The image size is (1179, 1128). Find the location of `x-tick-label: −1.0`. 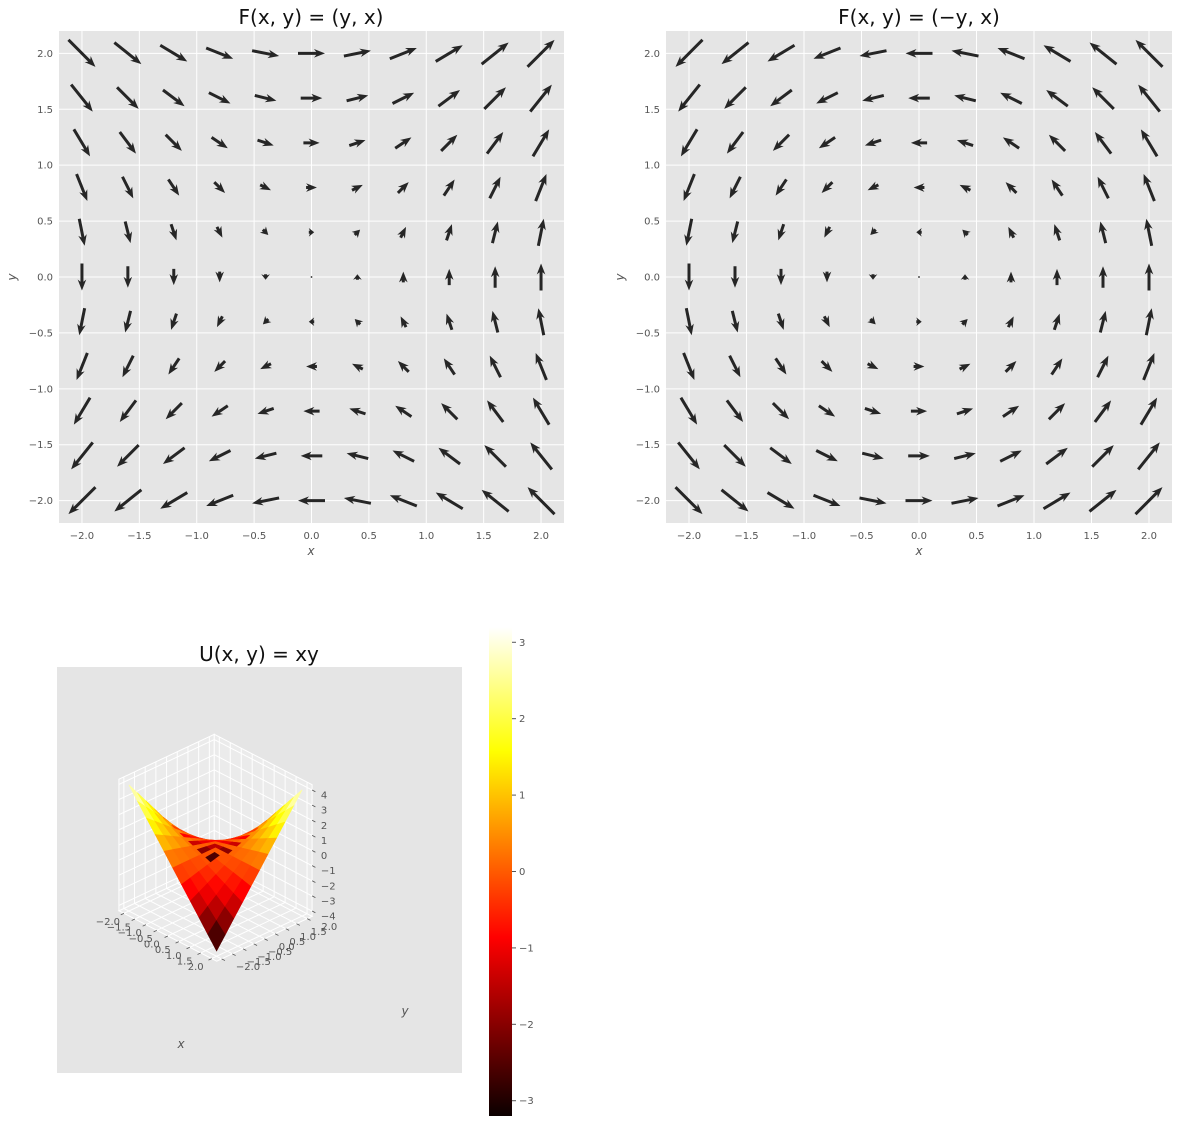

x-tick-label: −1.0 is located at coordinates (197, 536).